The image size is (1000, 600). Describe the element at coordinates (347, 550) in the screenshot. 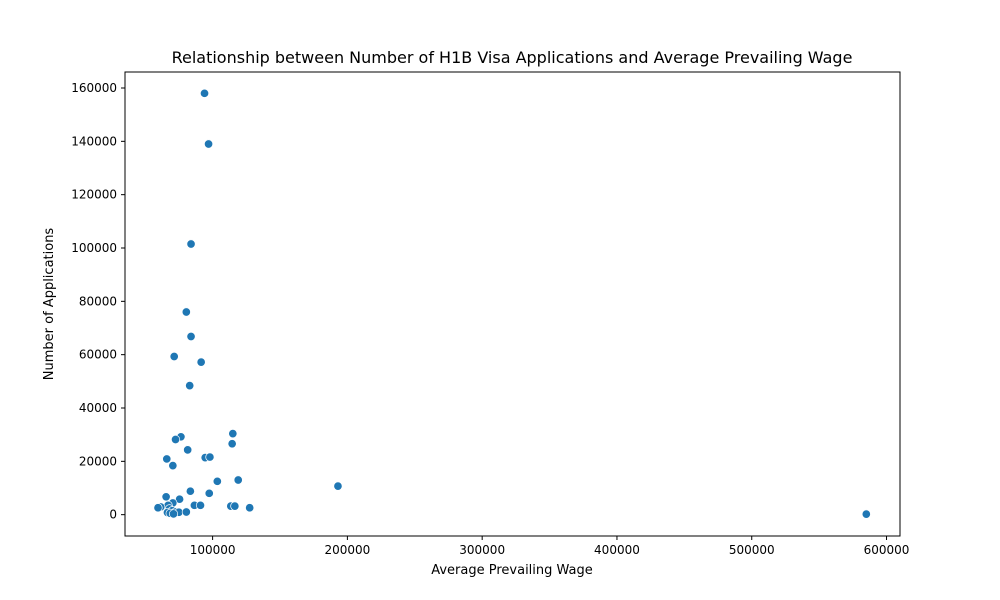

I see `x-tick-label: 200000` at that location.